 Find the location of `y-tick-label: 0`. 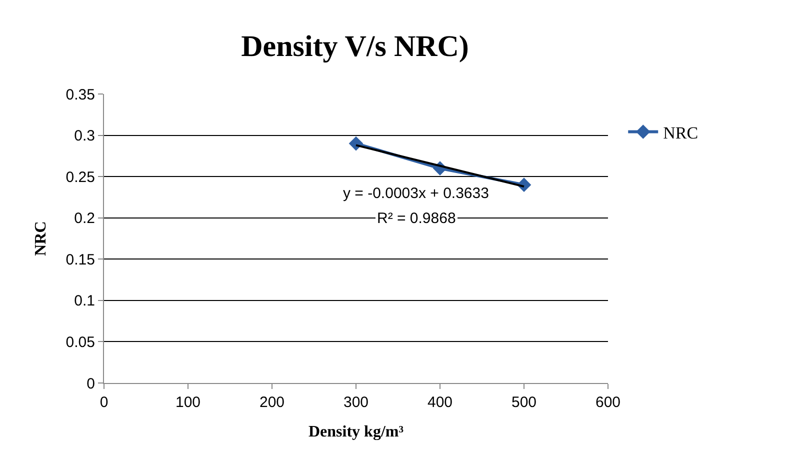

y-tick-label: 0 is located at coordinates (90, 383).